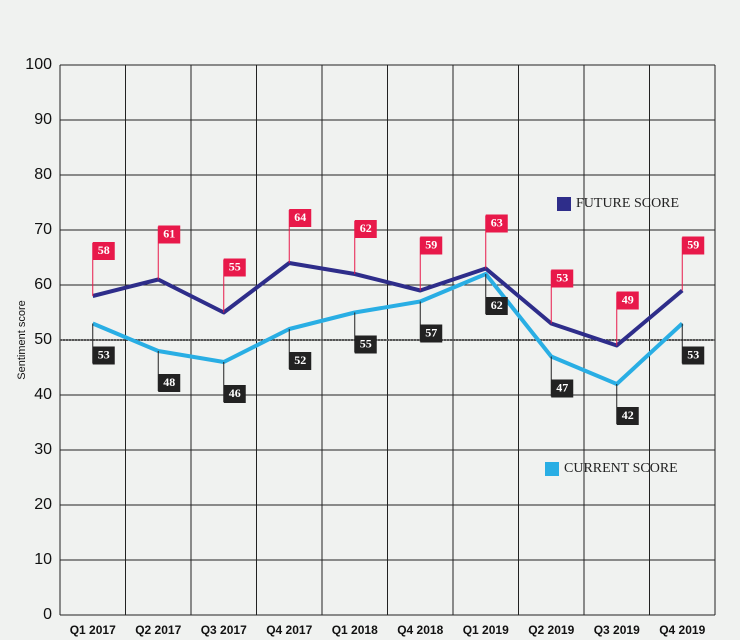  I want to click on y-axis-label: Sentiment score, so click(22, 339).